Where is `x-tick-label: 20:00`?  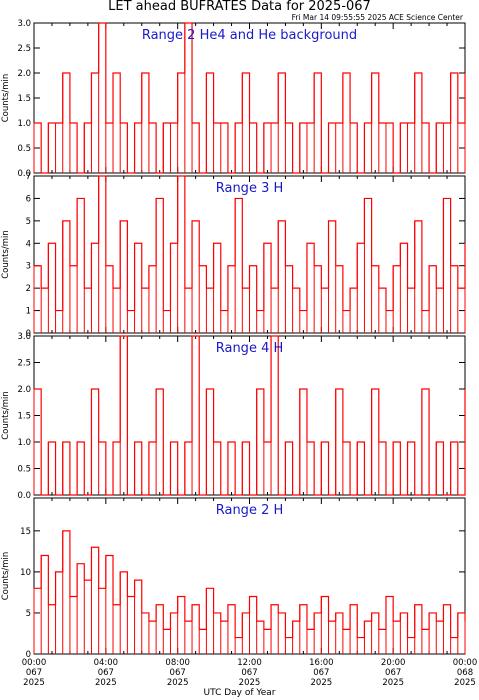
x-tick-label: 20:00 is located at coordinates (393, 663).